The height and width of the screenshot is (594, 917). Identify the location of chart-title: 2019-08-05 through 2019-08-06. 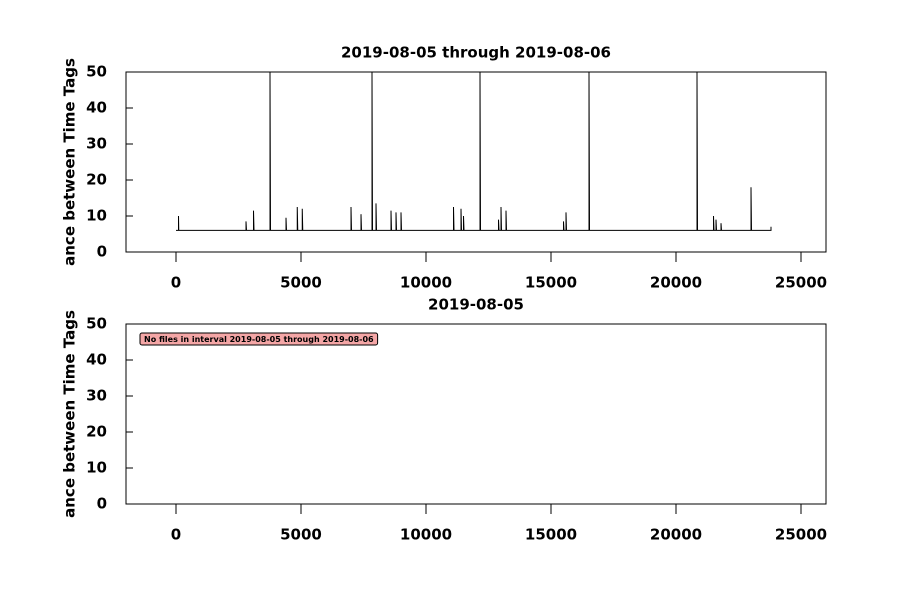
(476, 53).